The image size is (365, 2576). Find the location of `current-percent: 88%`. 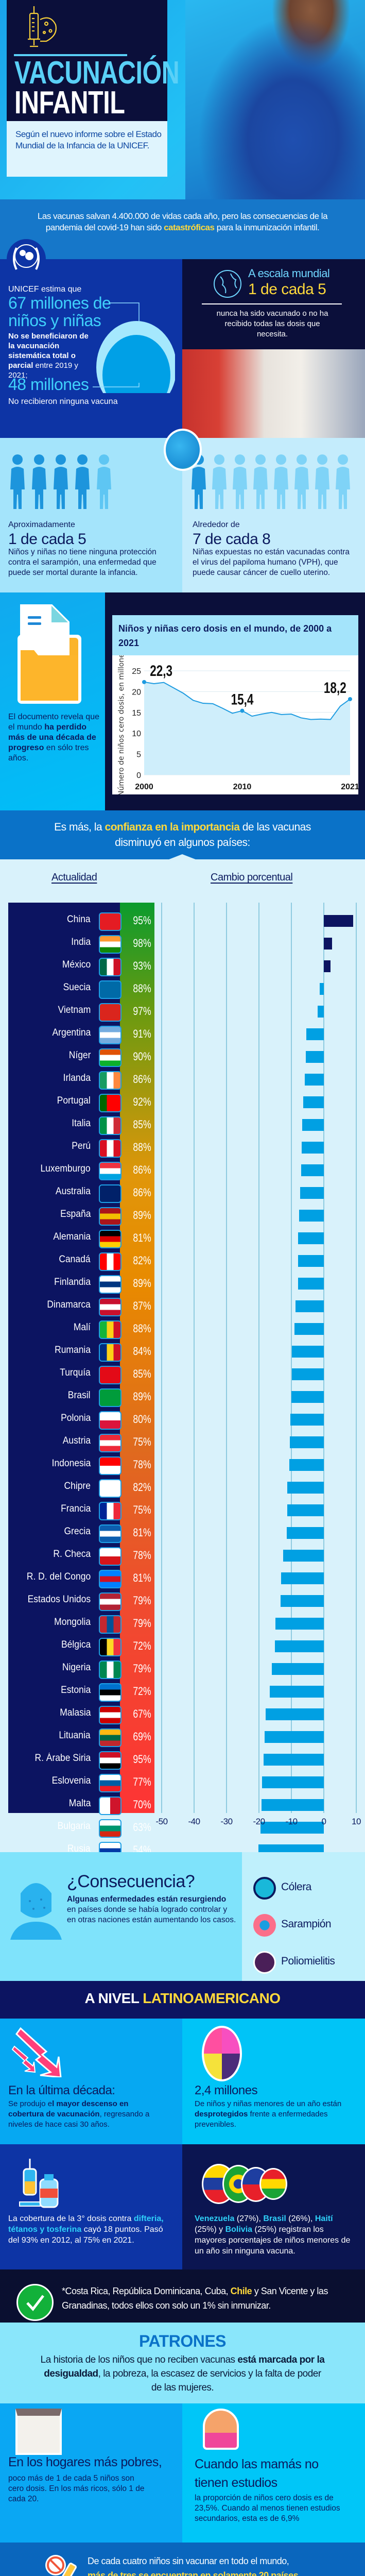

current-percent: 88% is located at coordinates (142, 1328).